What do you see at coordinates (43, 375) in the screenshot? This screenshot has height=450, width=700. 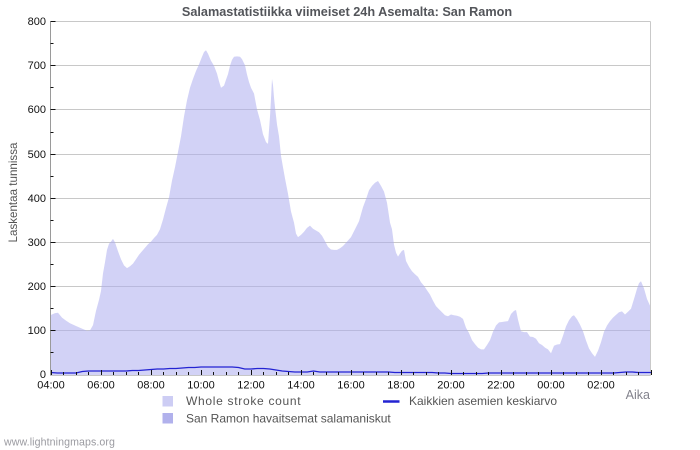 I see `svg-text: 0` at bounding box center [43, 375].